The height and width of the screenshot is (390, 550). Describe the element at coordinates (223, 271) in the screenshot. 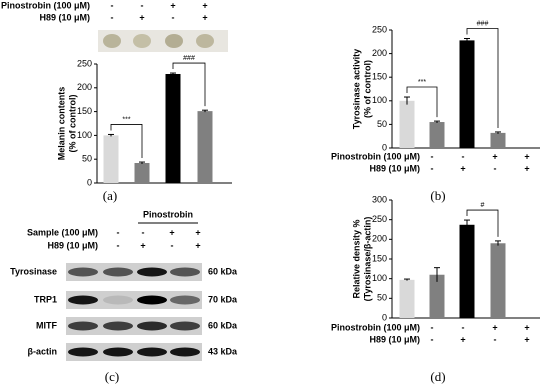

I see `size-label: 60 kDa` at that location.